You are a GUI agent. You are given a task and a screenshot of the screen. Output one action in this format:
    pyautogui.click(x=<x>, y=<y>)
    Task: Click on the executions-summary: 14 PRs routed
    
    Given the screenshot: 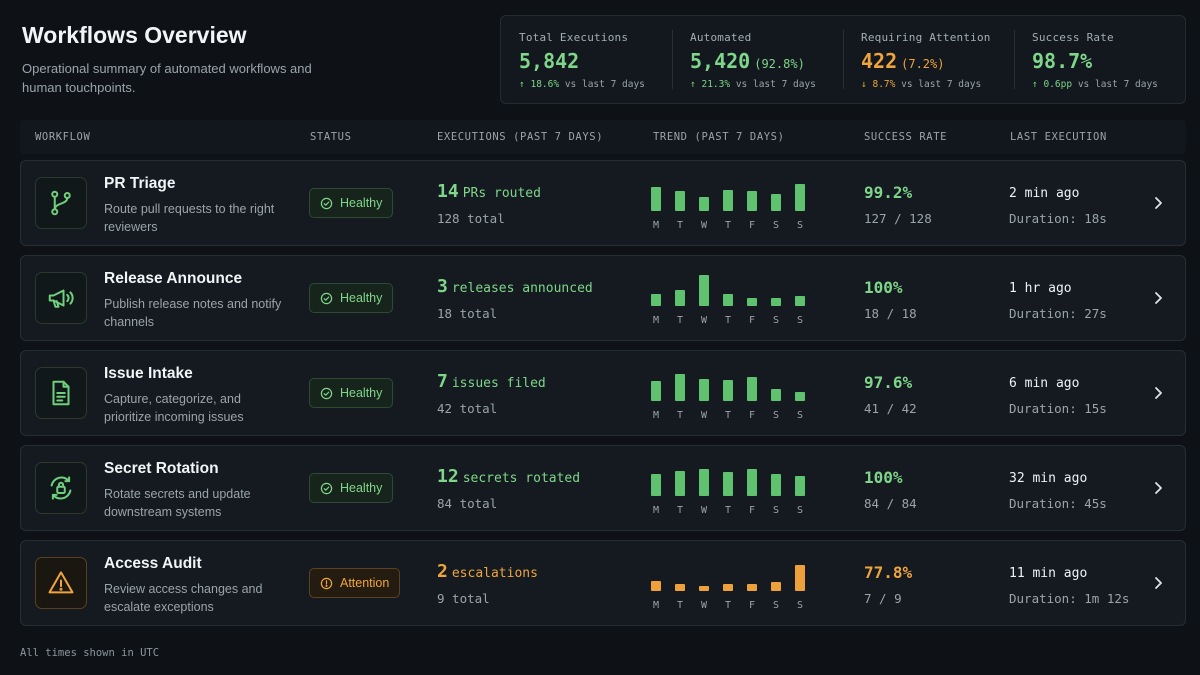 What is the action you would take?
    pyautogui.click(x=489, y=191)
    